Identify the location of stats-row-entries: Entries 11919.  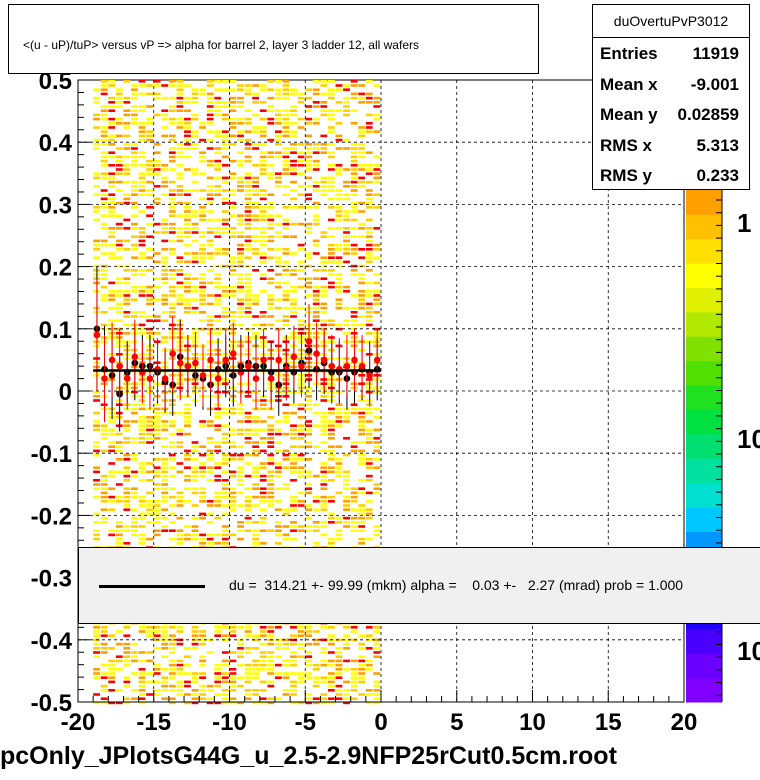
(671, 53).